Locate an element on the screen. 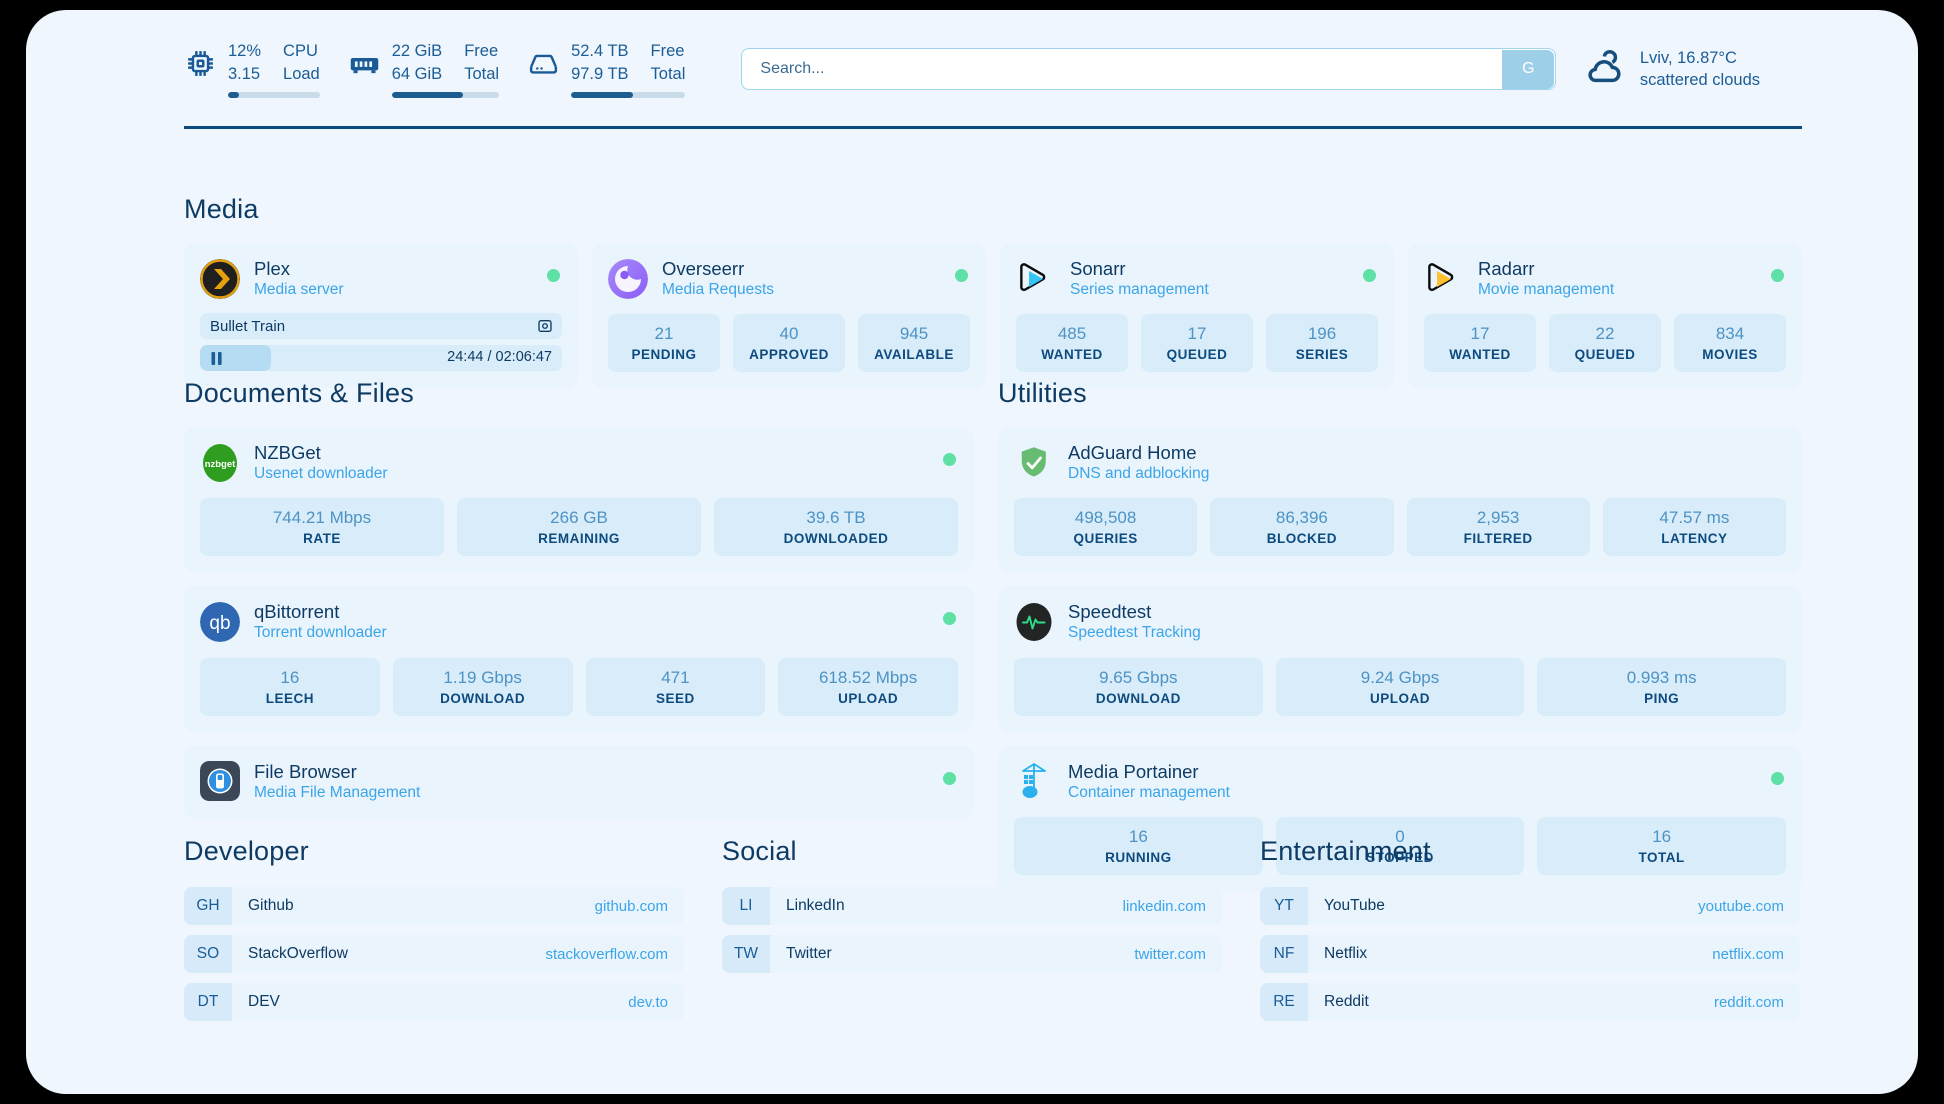 This screenshot has height=1104, width=1944. disk-label-top: Free is located at coordinates (667, 51).